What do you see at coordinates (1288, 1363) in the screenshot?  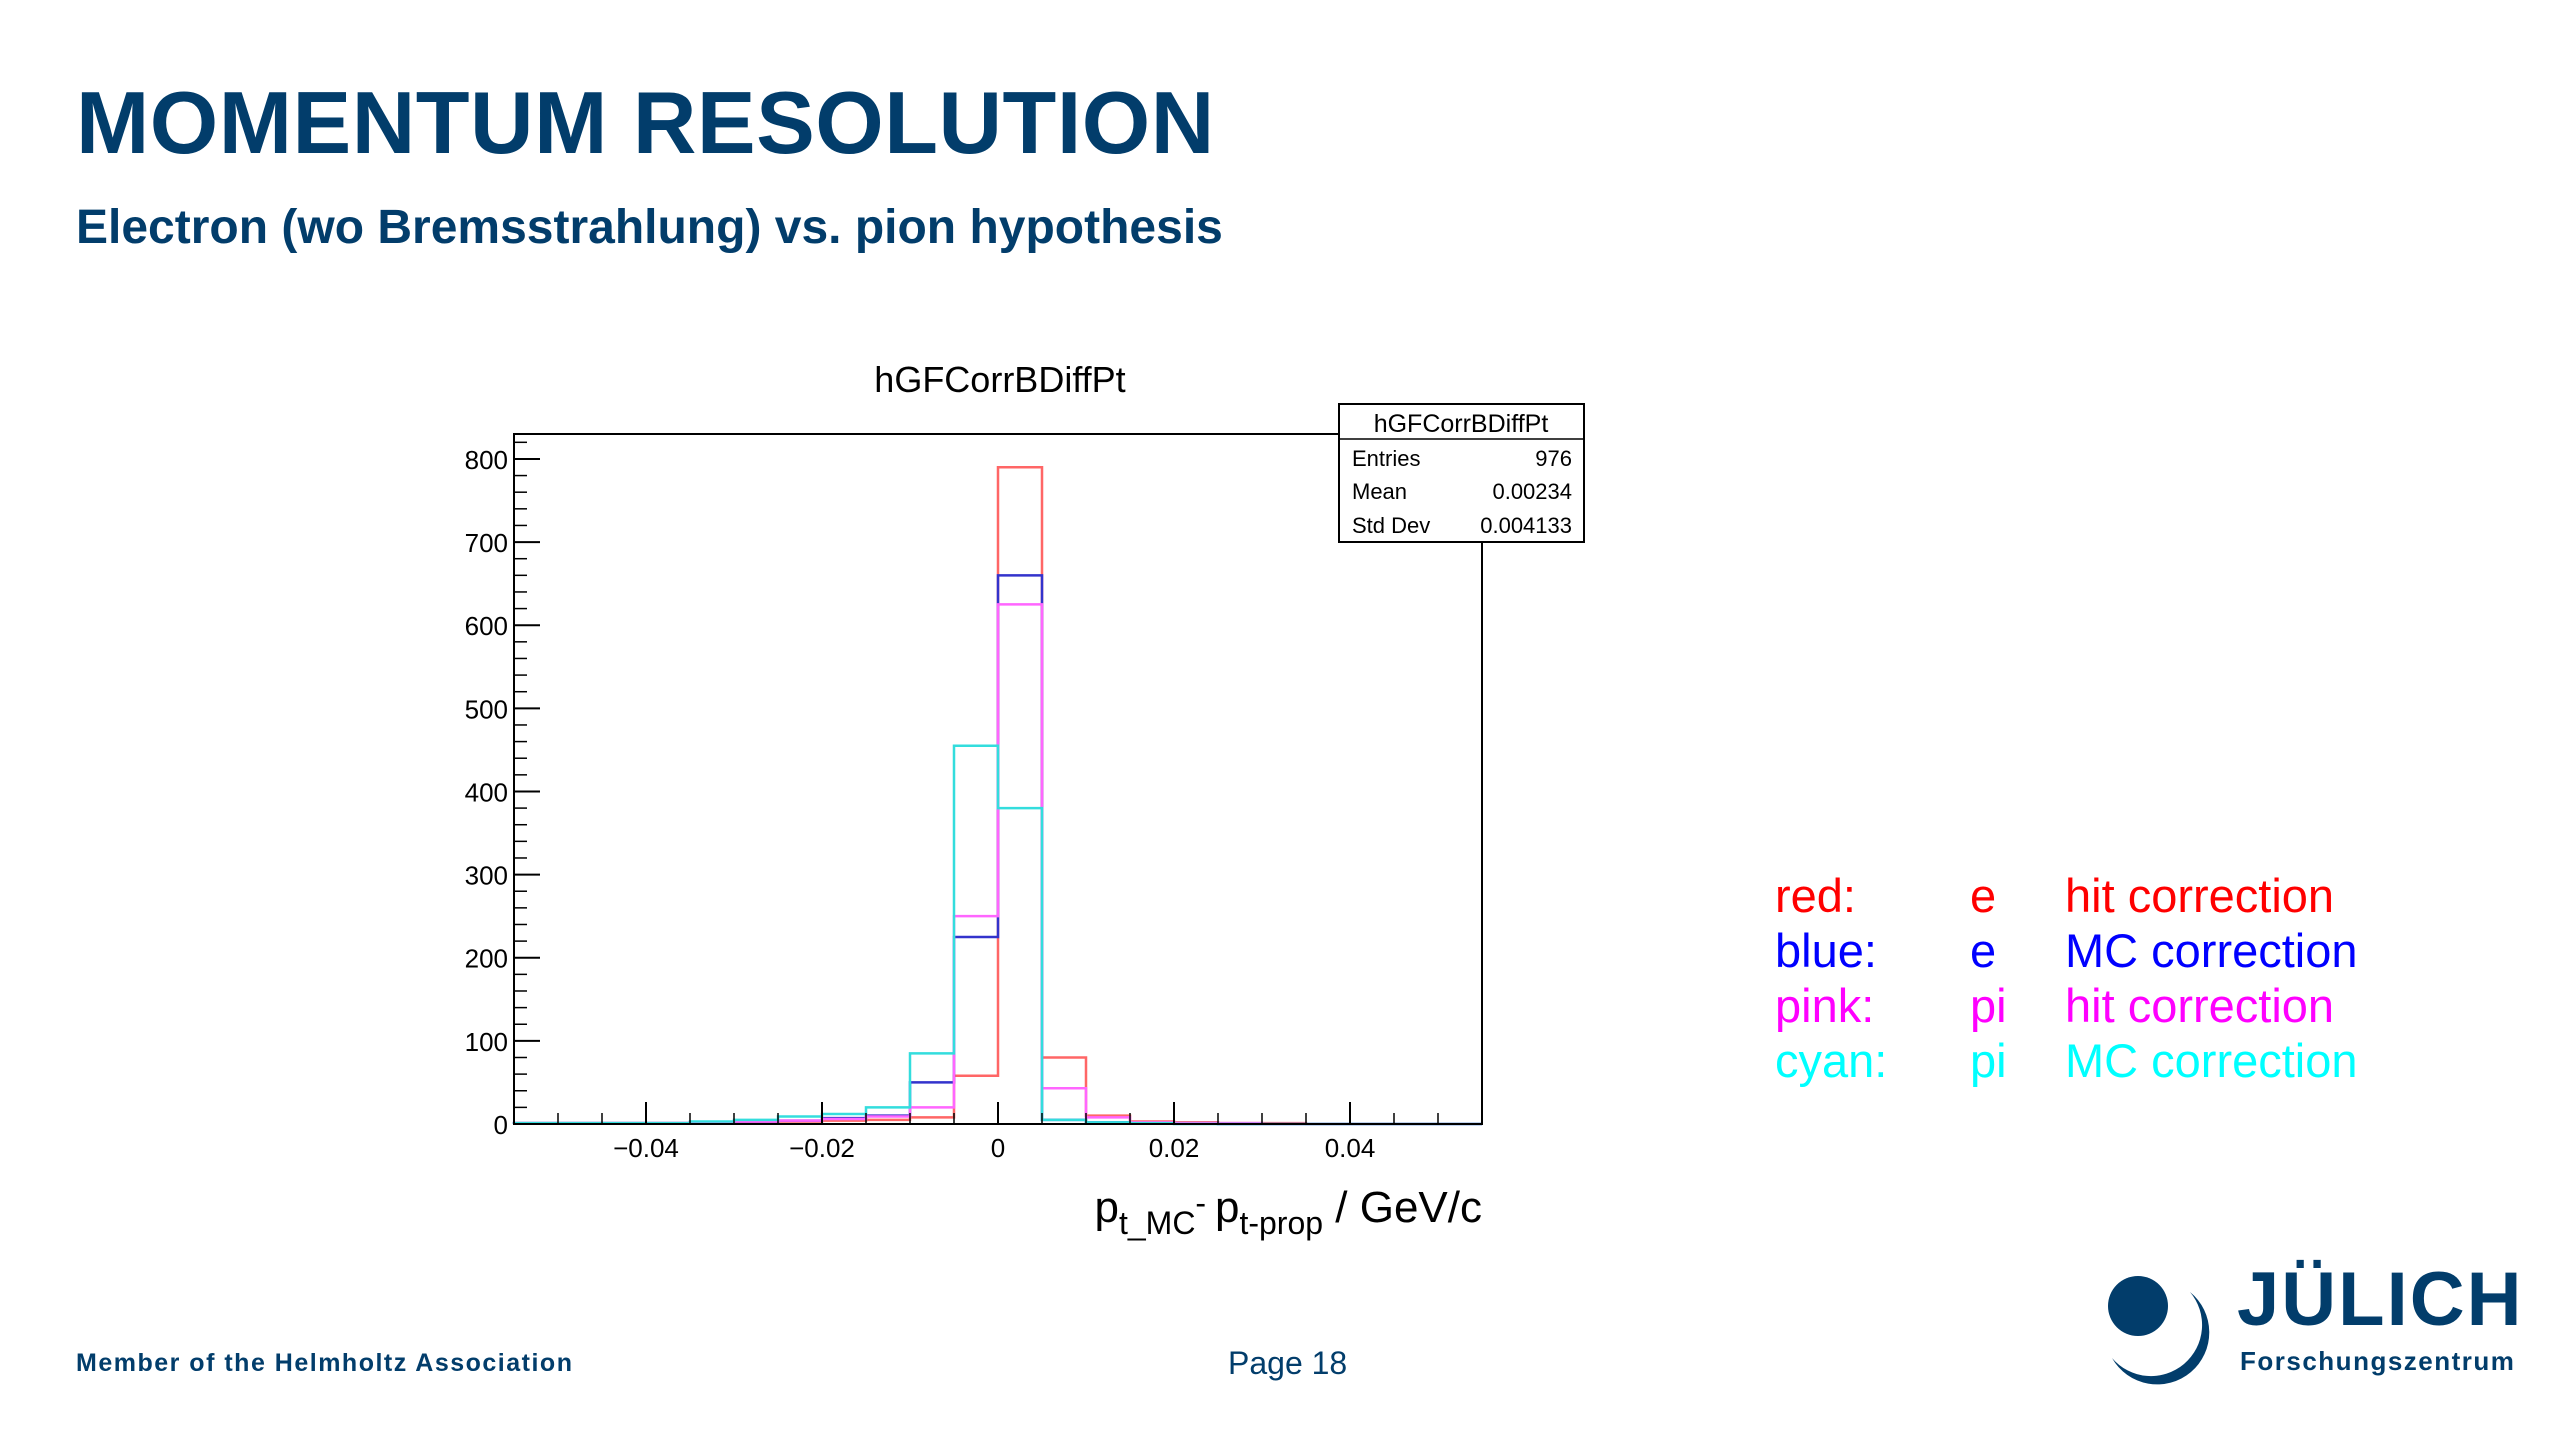 I see `page-number: Page 18` at bounding box center [1288, 1363].